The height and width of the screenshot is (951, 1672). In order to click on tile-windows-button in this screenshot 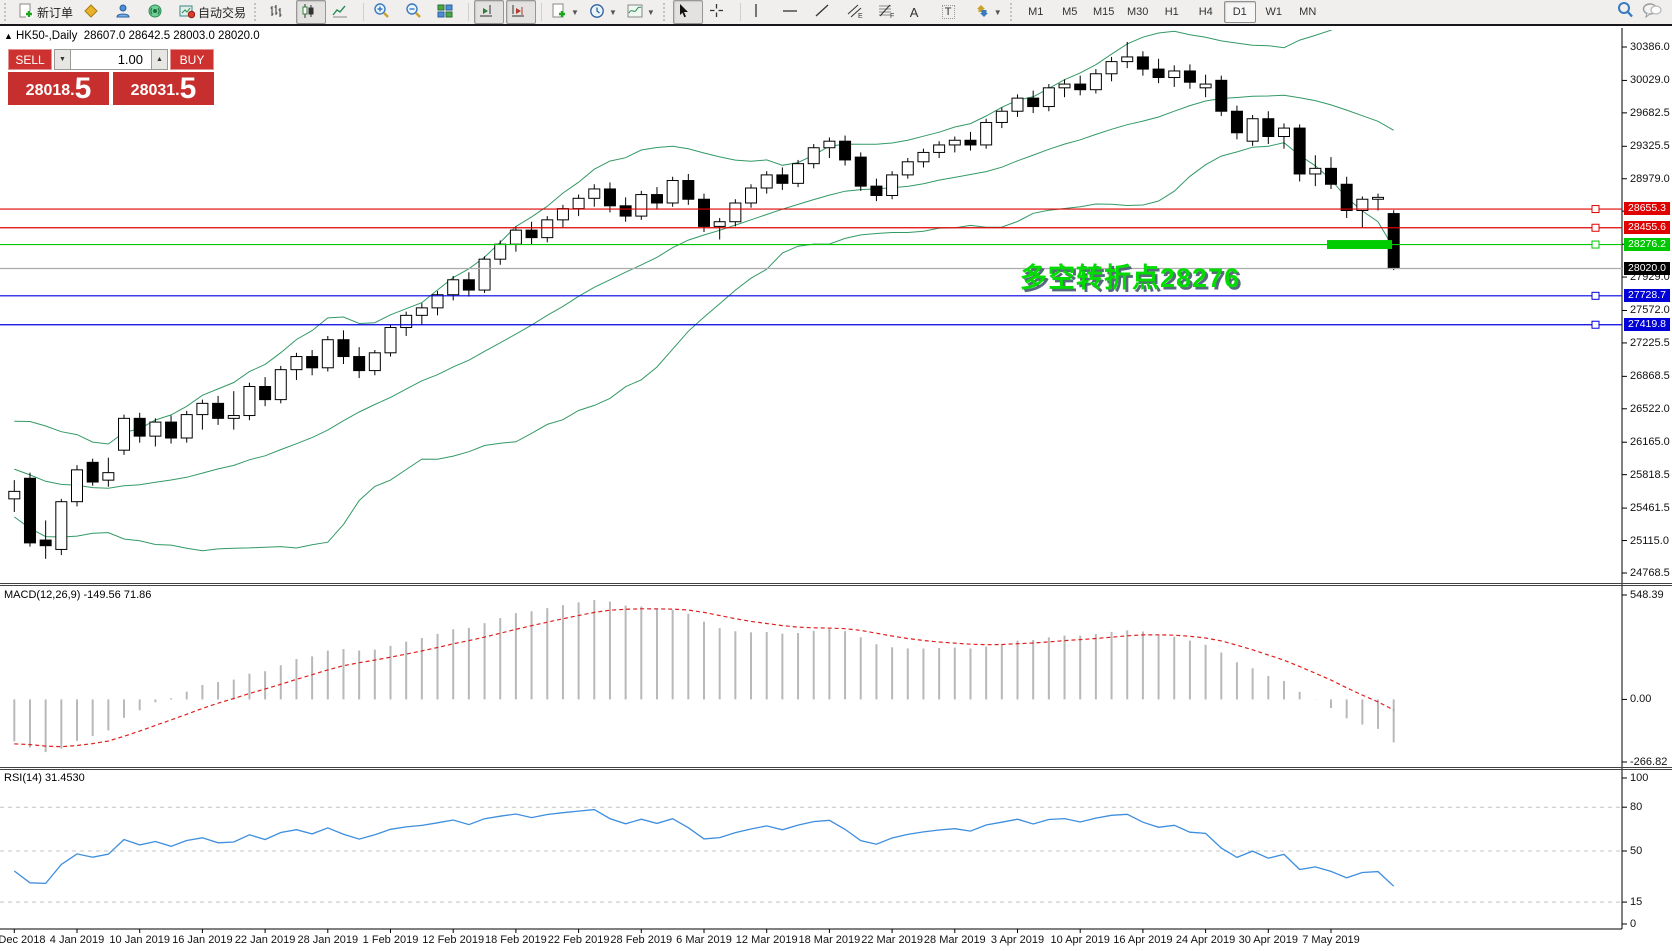, I will do `click(448, 12)`.